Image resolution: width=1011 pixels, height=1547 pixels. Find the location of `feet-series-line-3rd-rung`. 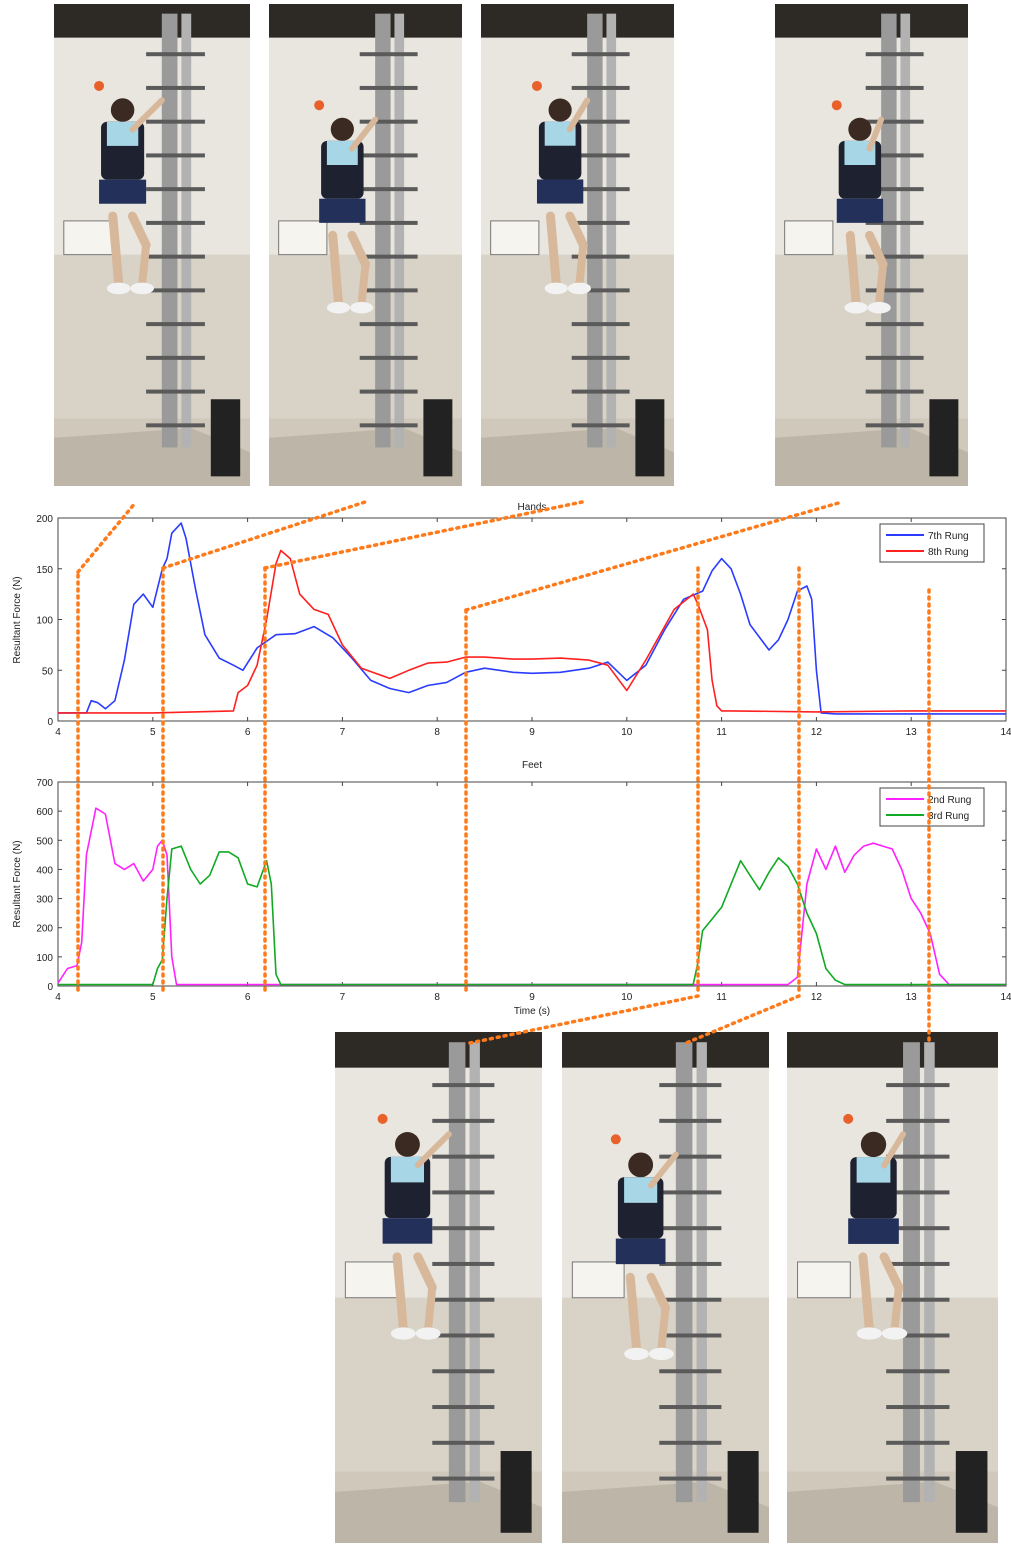

feet-series-line-3rd-rung is located at coordinates (532, 915).